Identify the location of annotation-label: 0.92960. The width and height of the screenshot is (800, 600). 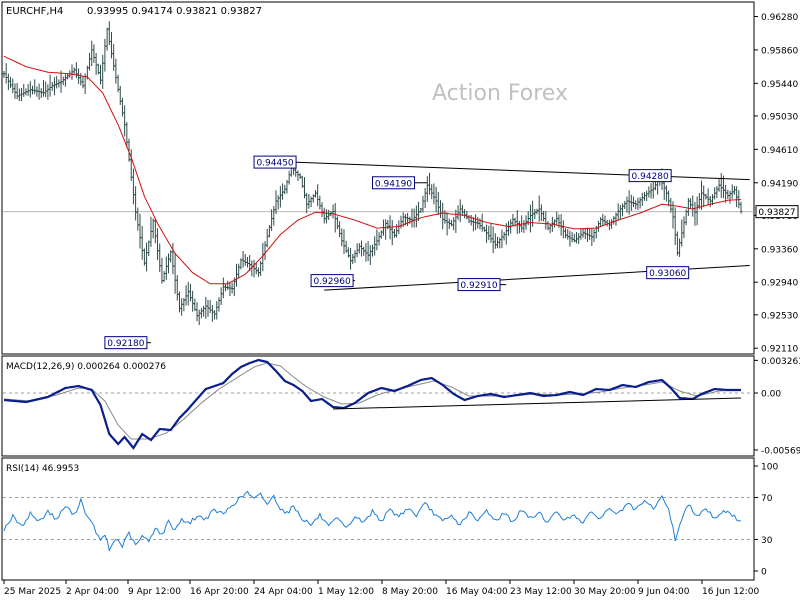
(331, 282).